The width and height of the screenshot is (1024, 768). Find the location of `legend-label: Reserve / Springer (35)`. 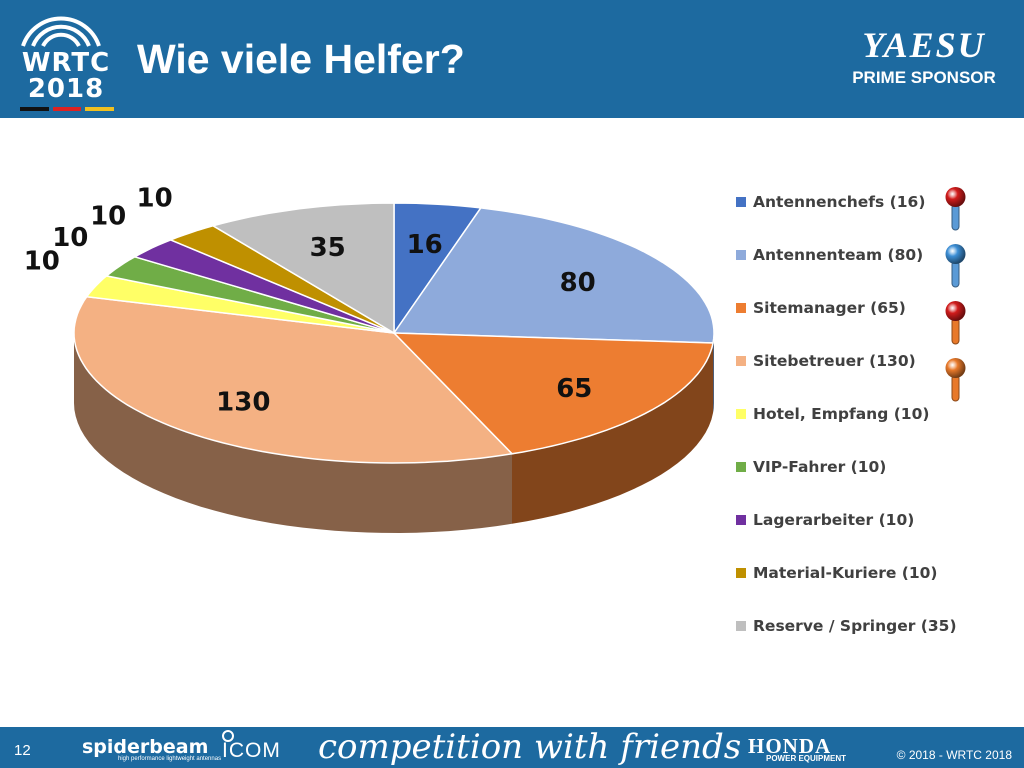

legend-label: Reserve / Springer (35) is located at coordinates (855, 626).